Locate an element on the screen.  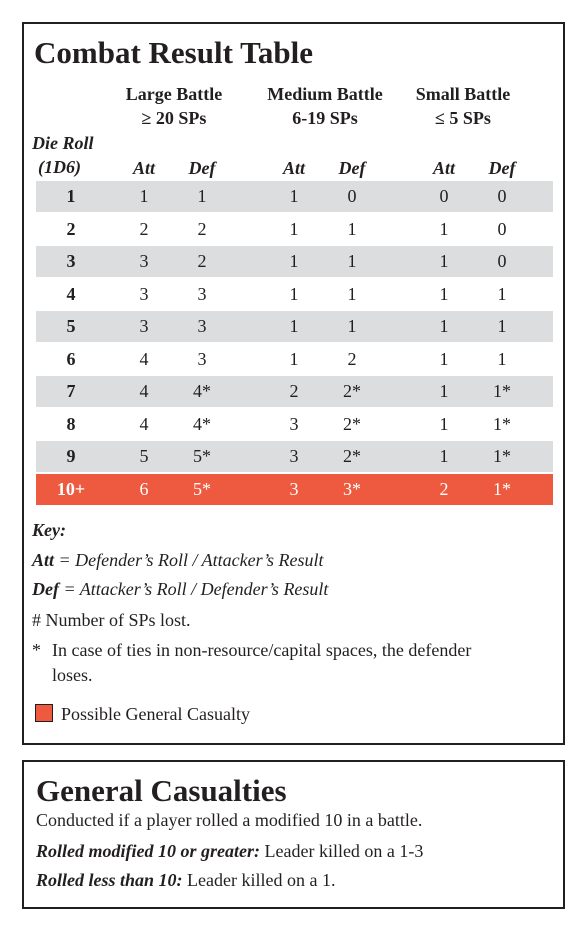
low-roll-text: Leader killed on a 1. is located at coordinates (259, 880).